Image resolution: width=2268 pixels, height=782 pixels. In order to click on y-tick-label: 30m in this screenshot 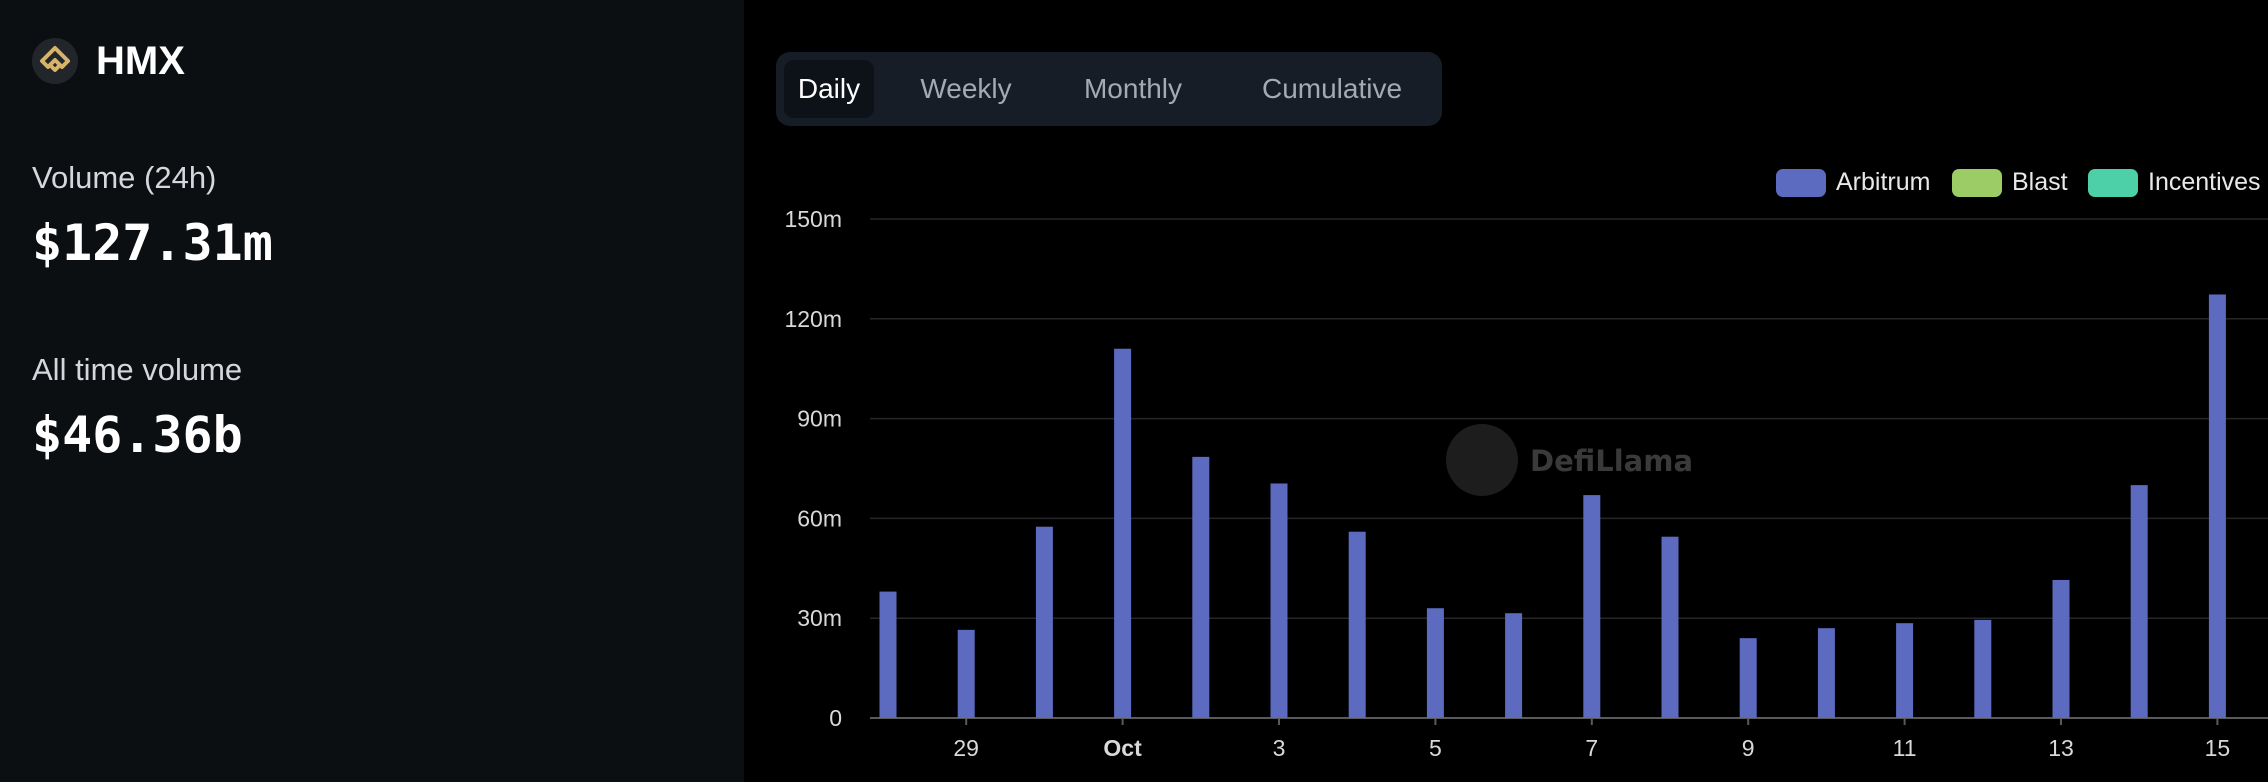, I will do `click(819, 618)`.